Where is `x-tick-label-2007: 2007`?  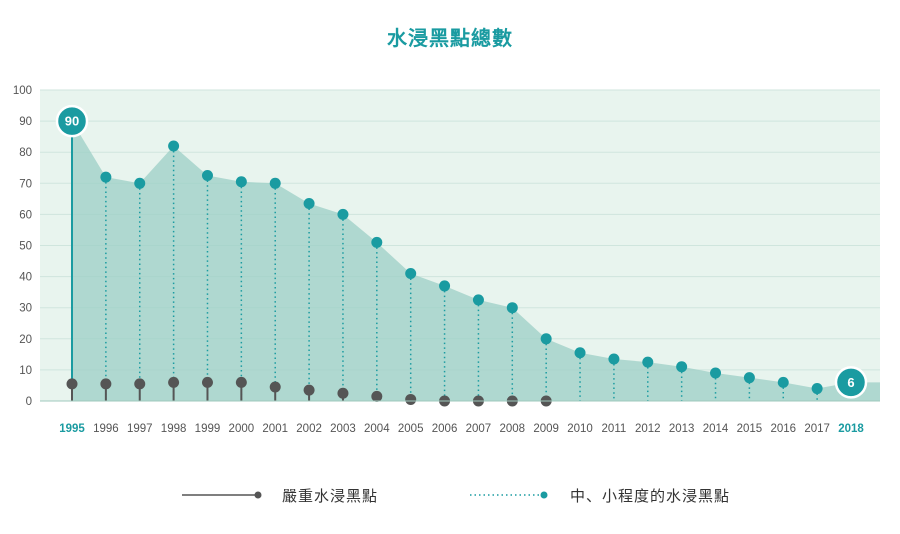 x-tick-label-2007: 2007 is located at coordinates (479, 429).